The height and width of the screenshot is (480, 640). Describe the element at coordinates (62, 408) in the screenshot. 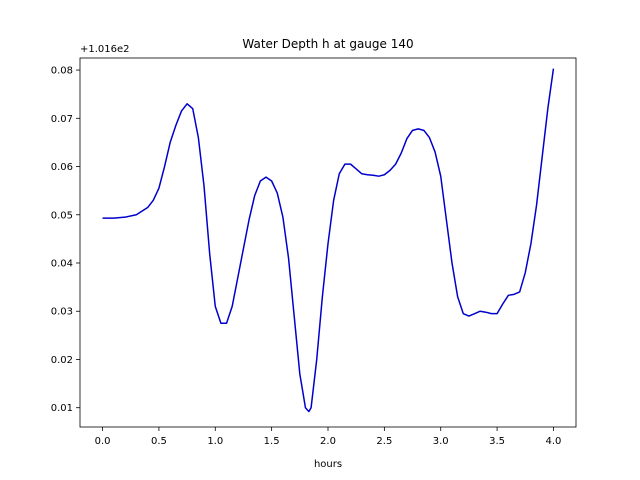

I see `y-tick-label-0: 0.01` at that location.